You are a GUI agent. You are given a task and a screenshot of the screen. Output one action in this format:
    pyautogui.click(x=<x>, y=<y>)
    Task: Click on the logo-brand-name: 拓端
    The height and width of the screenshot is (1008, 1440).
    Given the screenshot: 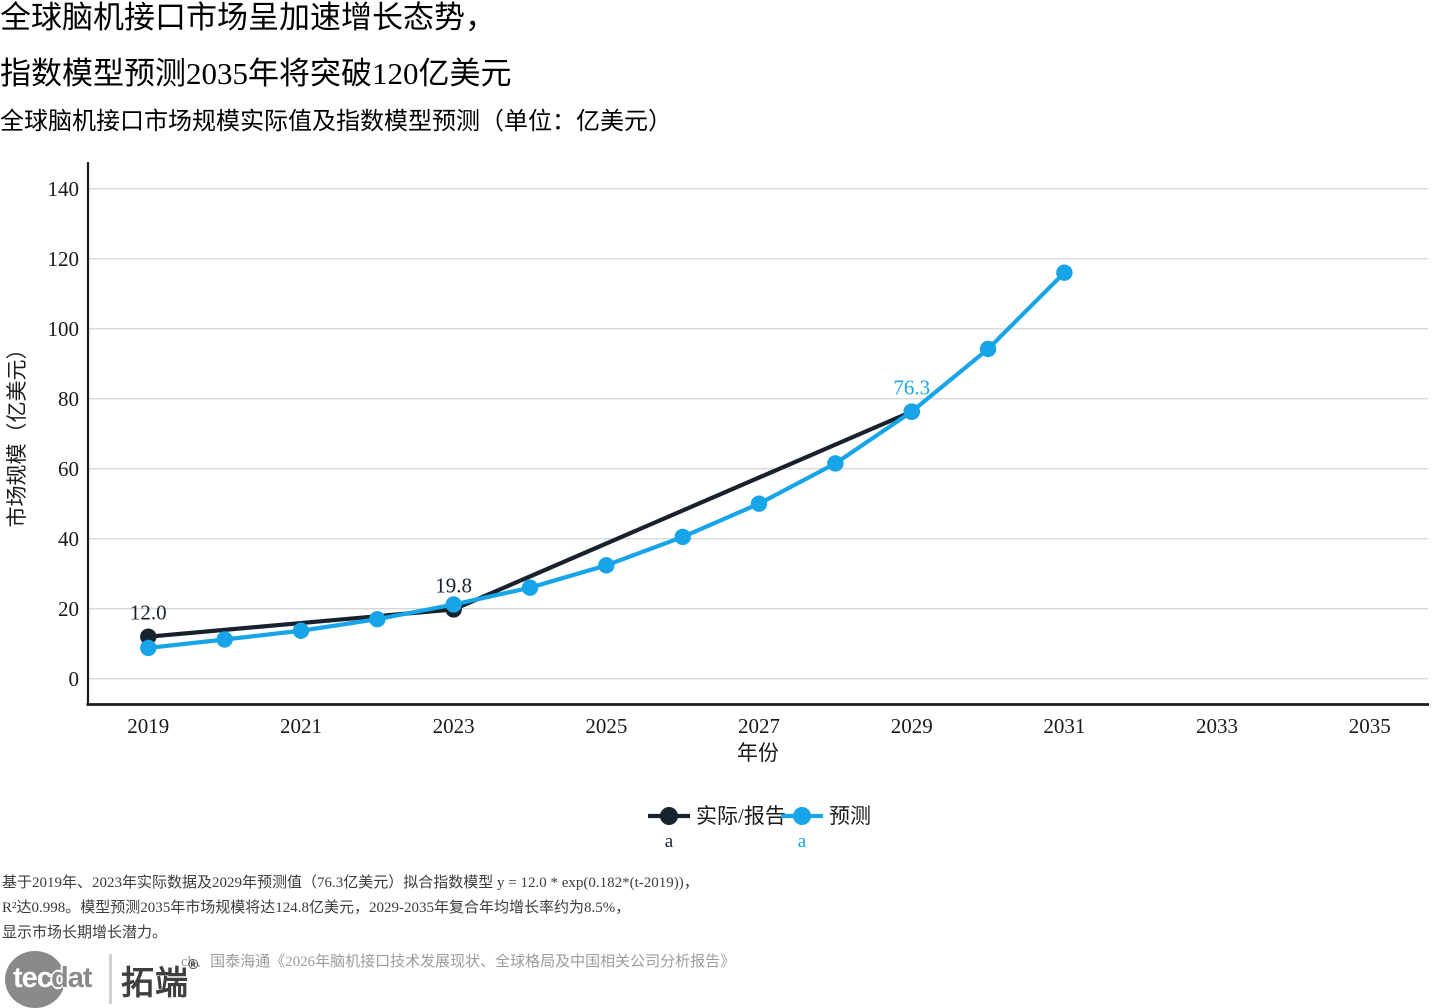 What is the action you would take?
    pyautogui.click(x=155, y=982)
    